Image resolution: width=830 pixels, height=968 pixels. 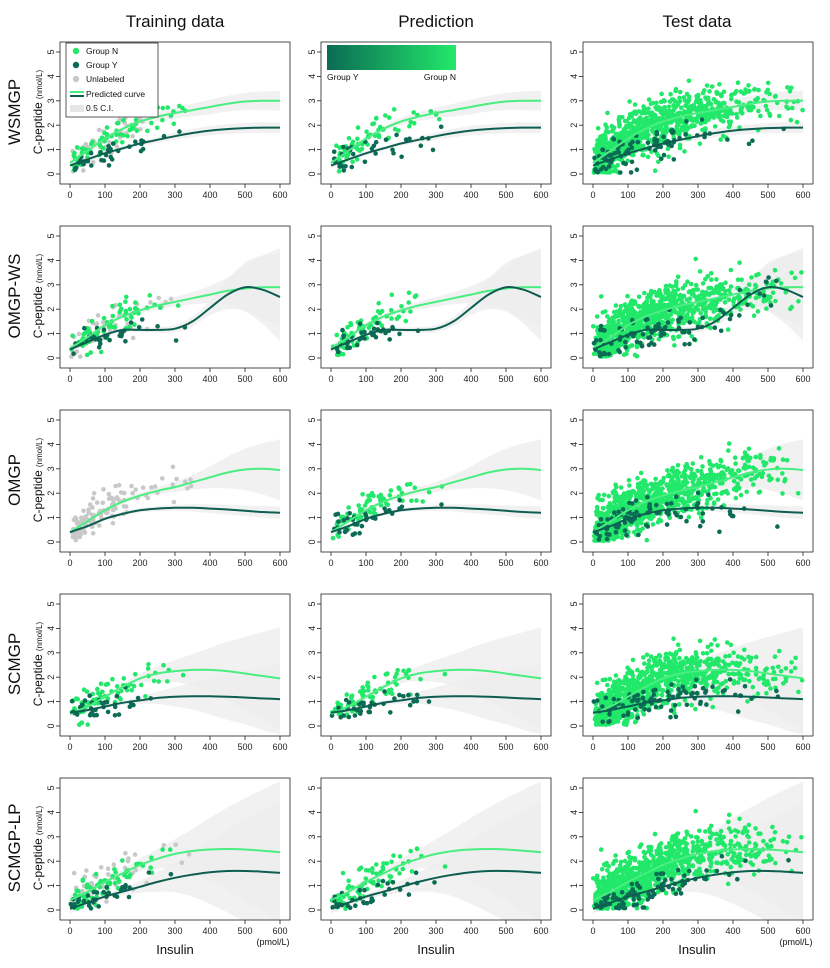 What do you see at coordinates (51, 260) in the screenshot?
I see `y-tick-label: 4` at bounding box center [51, 260].